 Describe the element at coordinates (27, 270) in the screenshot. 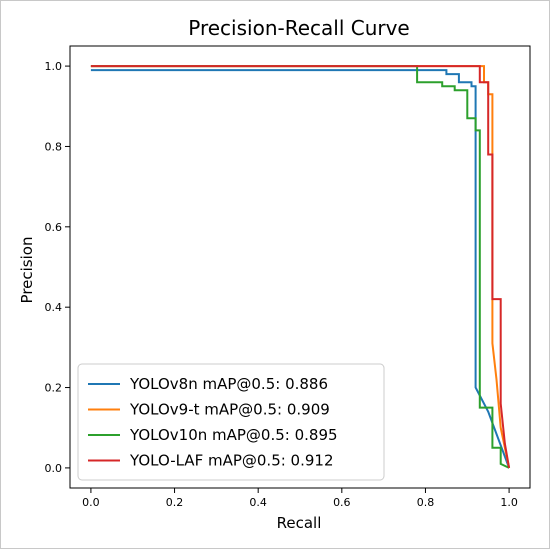

I see `y-axis-label: Precision` at that location.